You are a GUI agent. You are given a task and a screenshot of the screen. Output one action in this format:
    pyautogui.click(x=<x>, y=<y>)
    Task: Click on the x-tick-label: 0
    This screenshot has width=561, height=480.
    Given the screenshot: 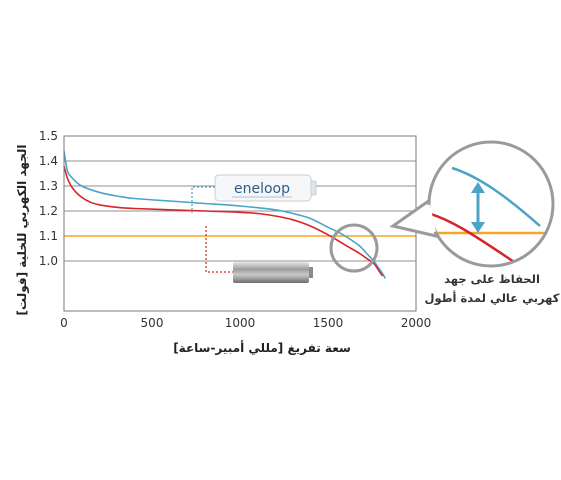 What is the action you would take?
    pyautogui.click(x=64, y=323)
    